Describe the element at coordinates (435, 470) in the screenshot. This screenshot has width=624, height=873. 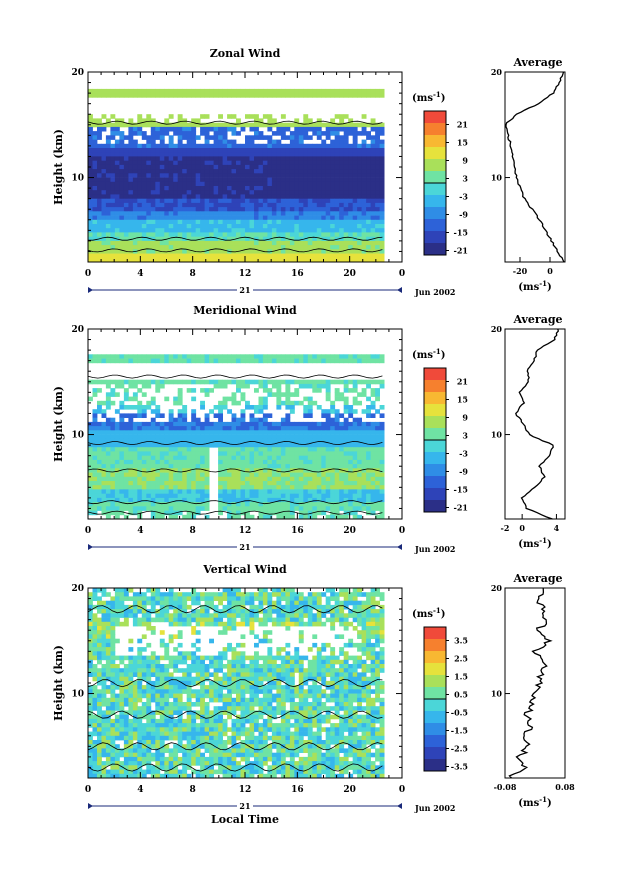
I see `colorbar-segment` at that location.